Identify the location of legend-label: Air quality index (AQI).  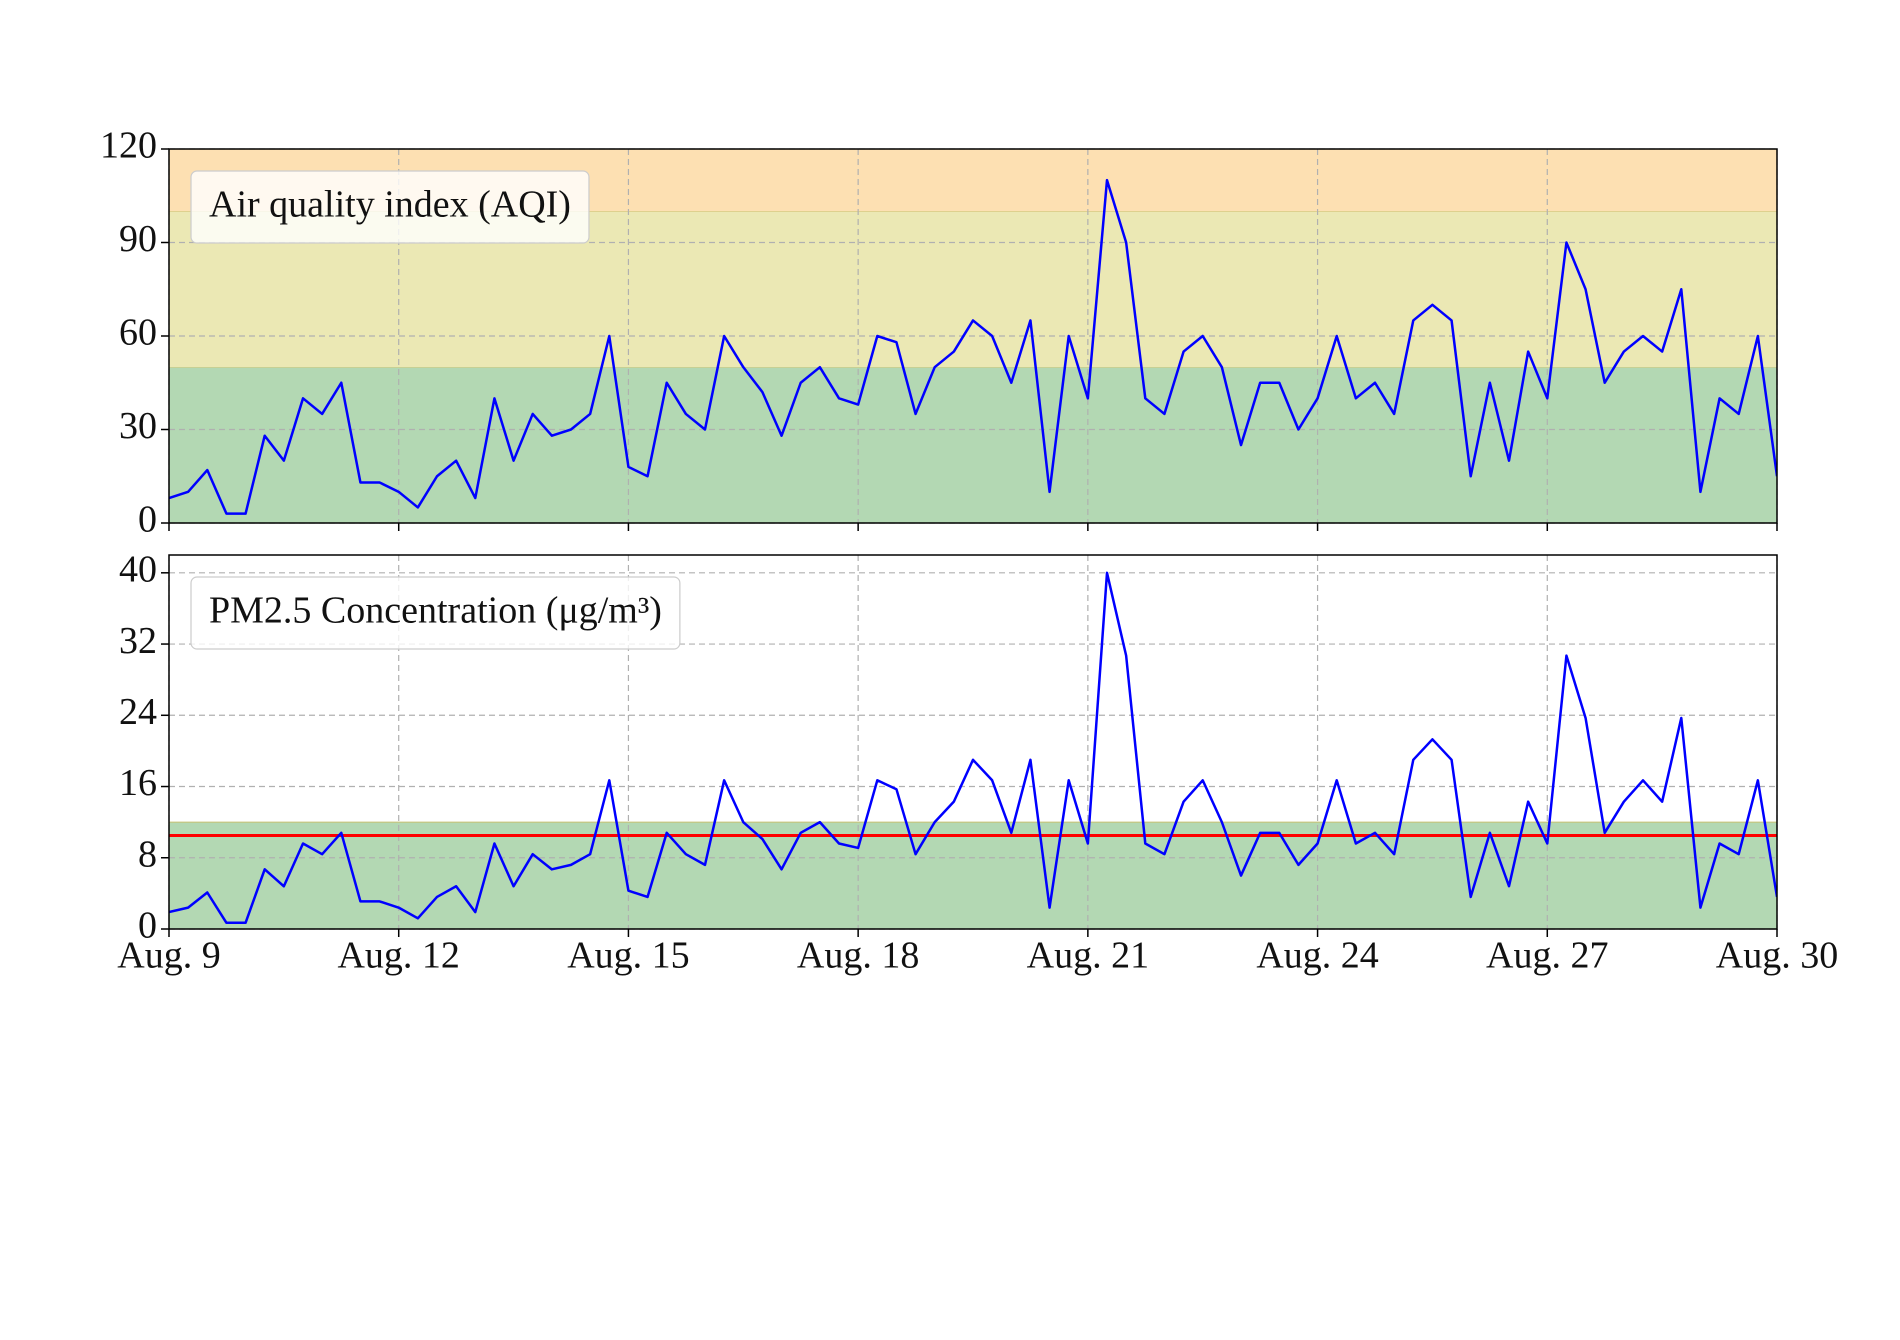
(390, 205).